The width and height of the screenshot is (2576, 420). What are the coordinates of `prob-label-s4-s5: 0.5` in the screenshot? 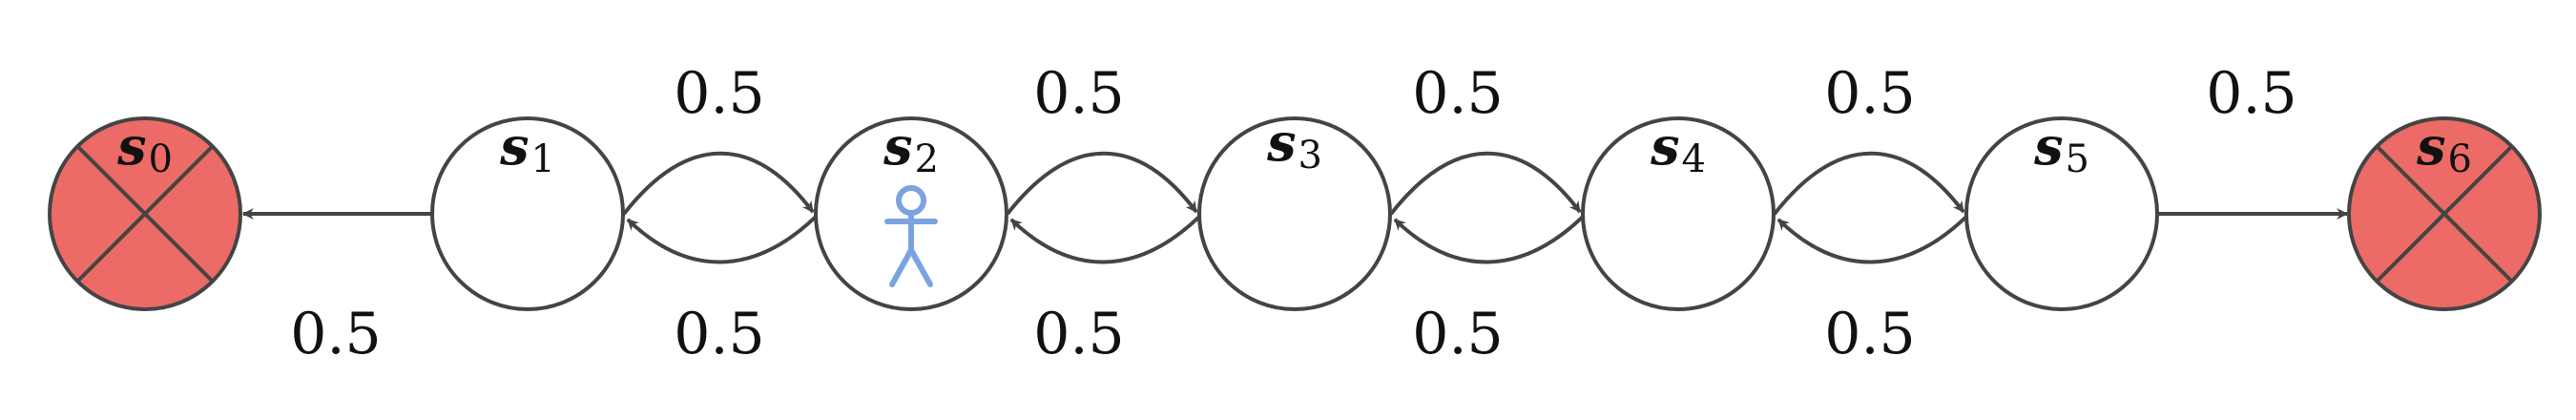 It's located at (1869, 94).